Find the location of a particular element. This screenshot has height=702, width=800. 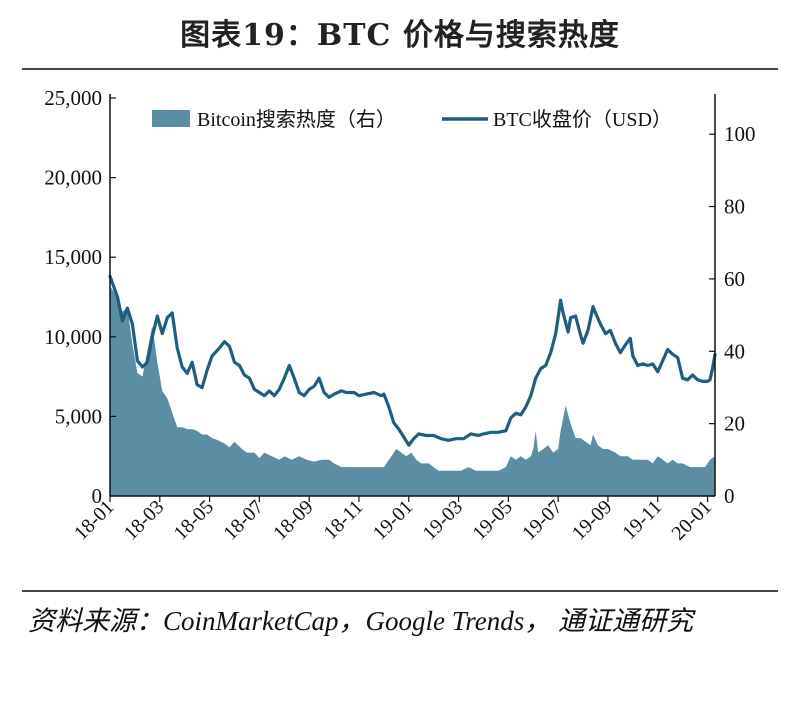

x-tick-label: 19-01 is located at coordinates (393, 520).